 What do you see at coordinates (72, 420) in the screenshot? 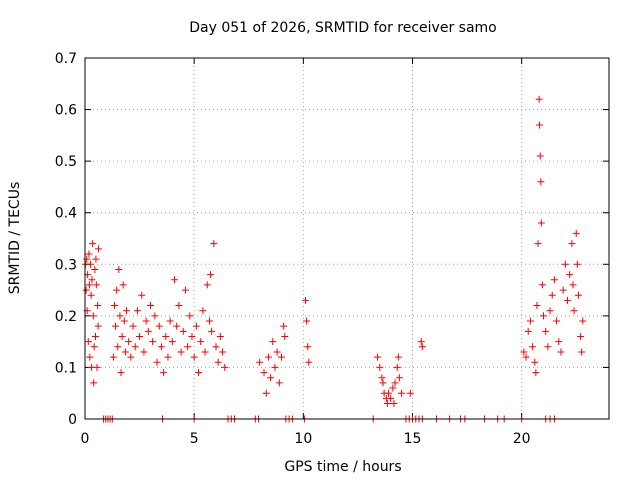
I see `y-tick-label: 0` at bounding box center [72, 420].